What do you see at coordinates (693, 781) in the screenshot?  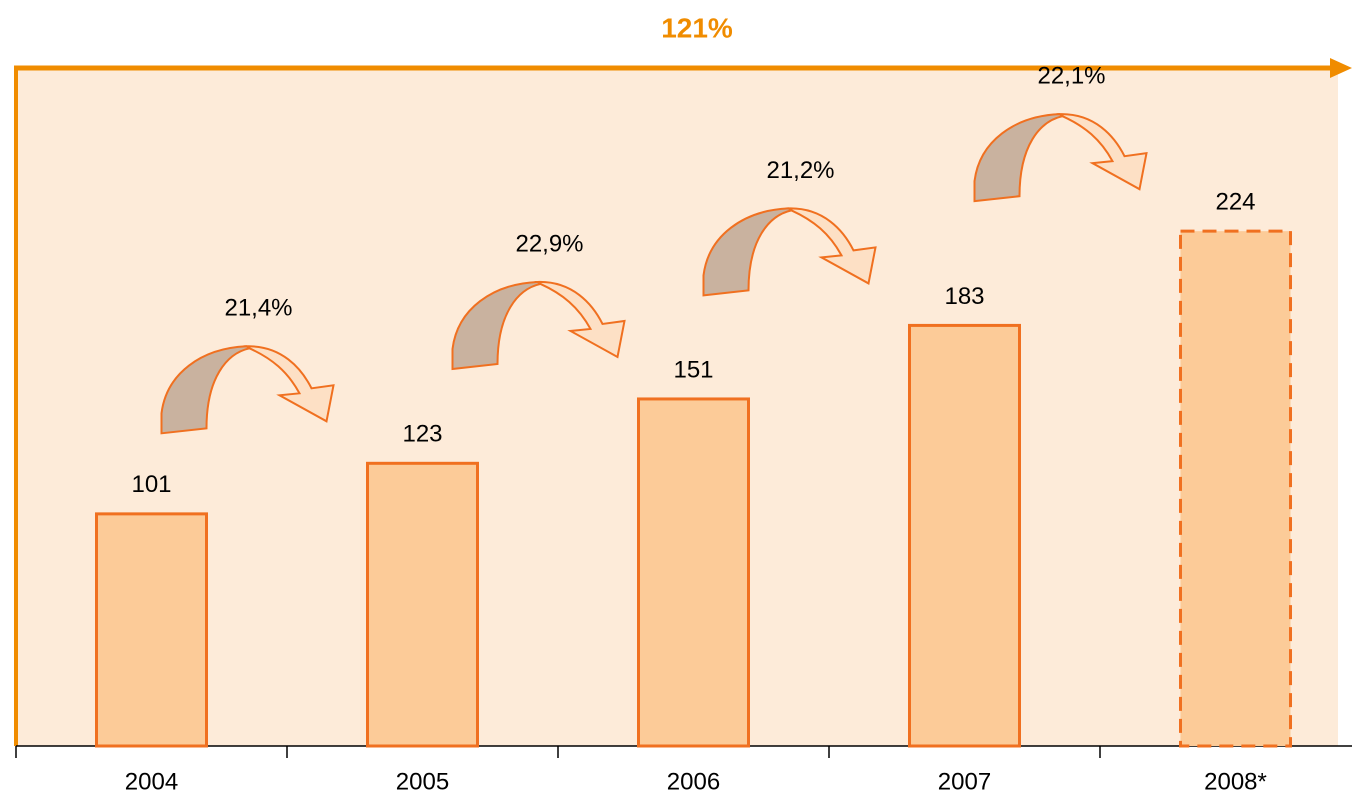 I see `x-tick-label: 2006` at bounding box center [693, 781].